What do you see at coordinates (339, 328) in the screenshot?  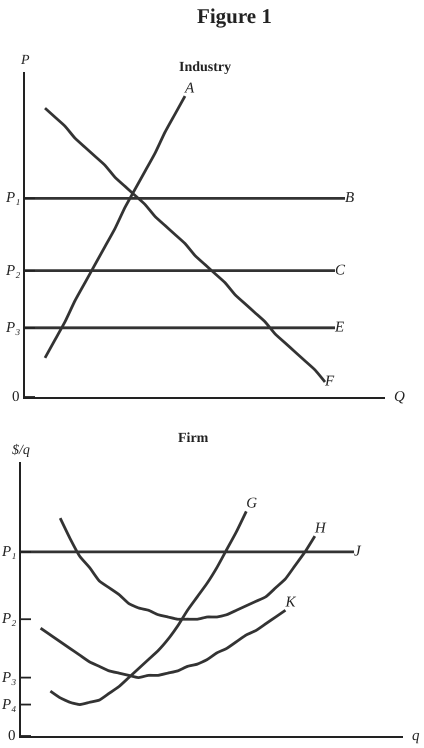 I see `series-label: E` at bounding box center [339, 328].